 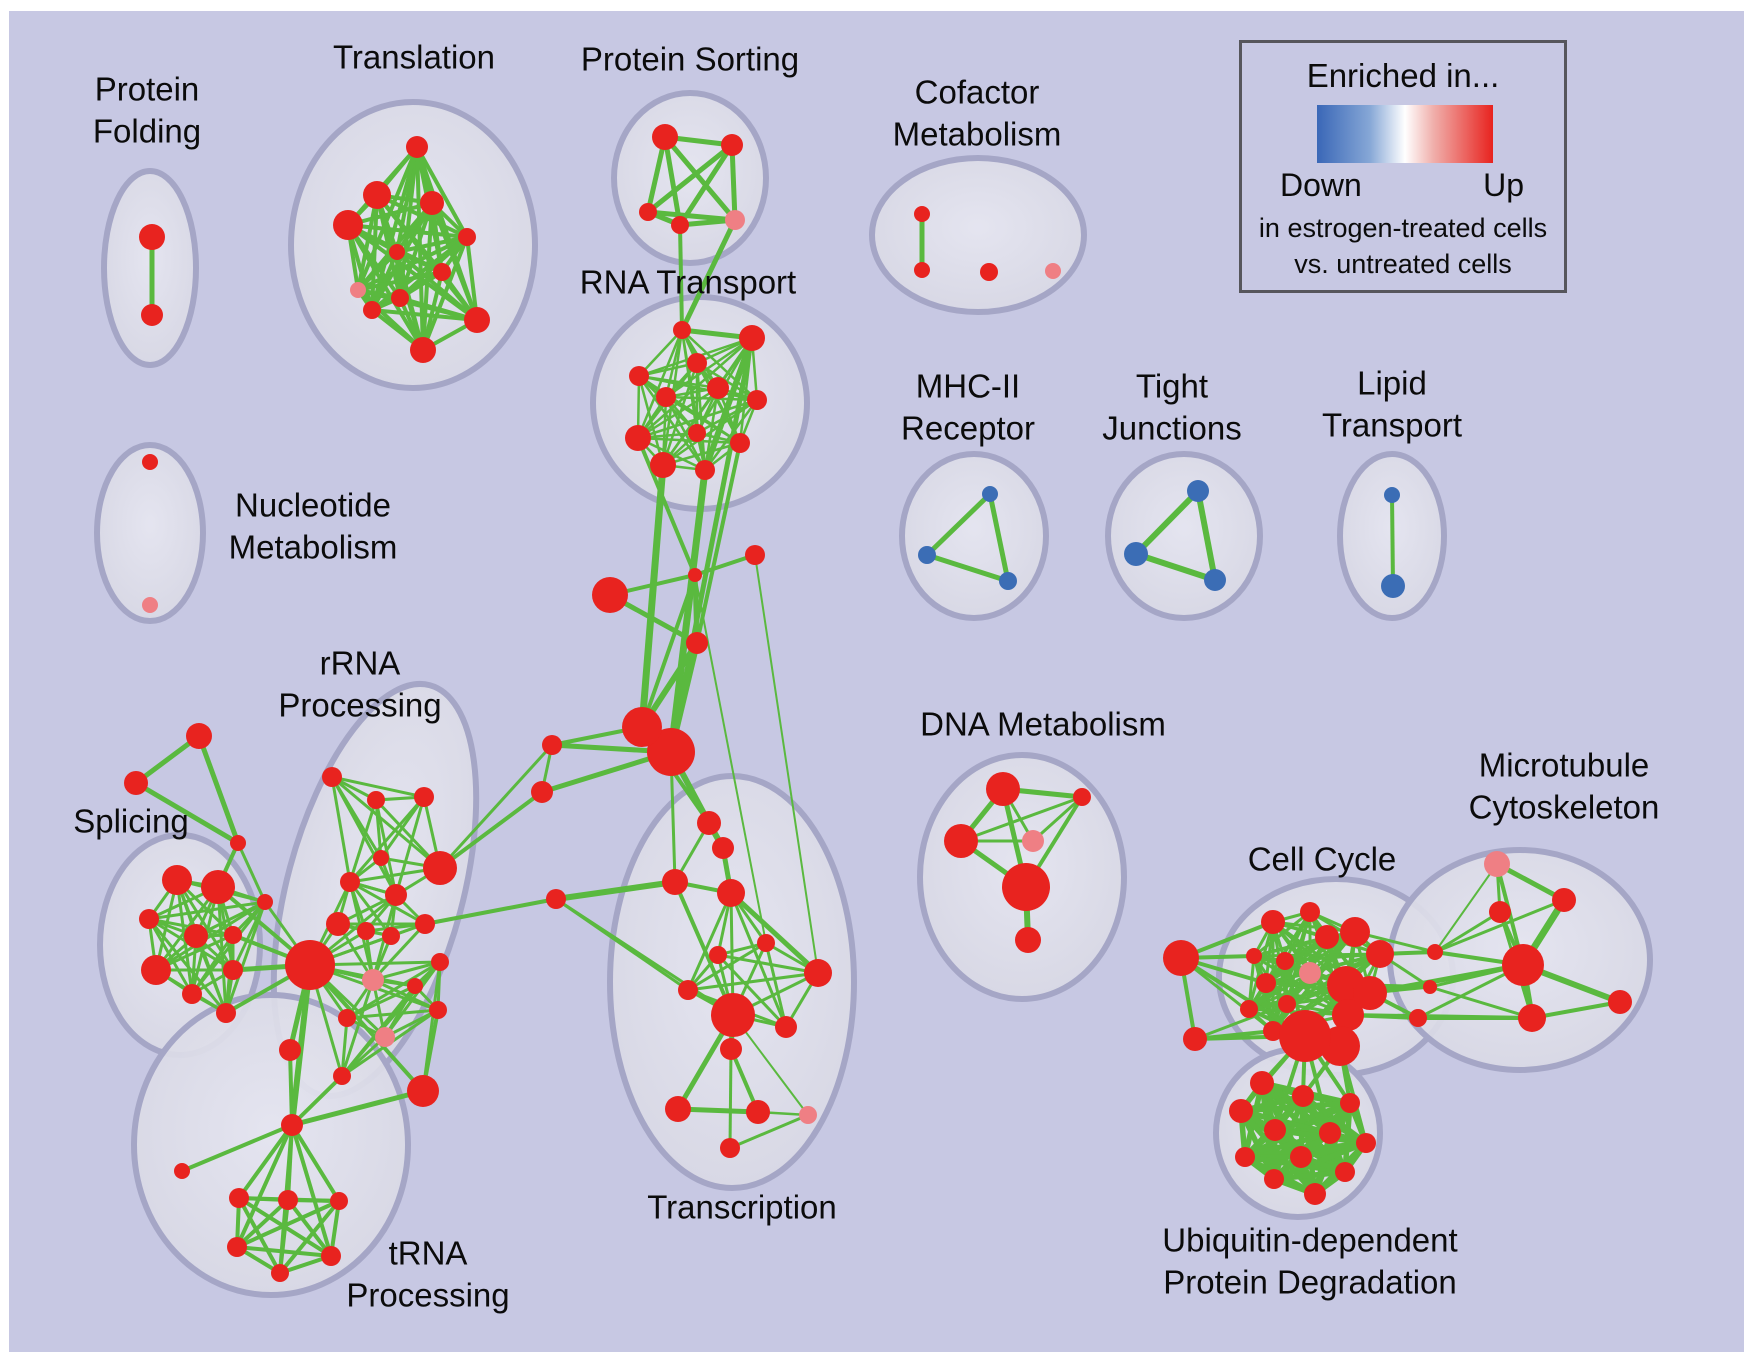 I want to click on node-rt4, so click(x=639, y=376).